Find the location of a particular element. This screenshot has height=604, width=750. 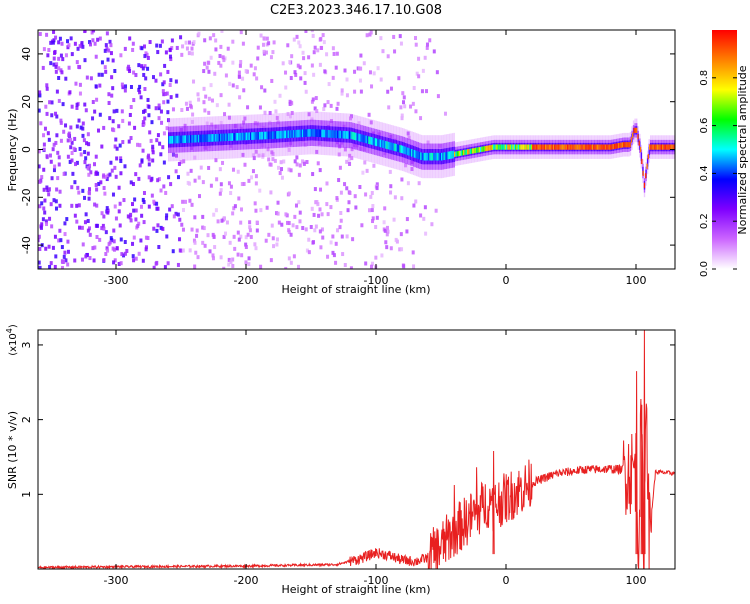

y-tick-label: 3 is located at coordinates (26, 344).